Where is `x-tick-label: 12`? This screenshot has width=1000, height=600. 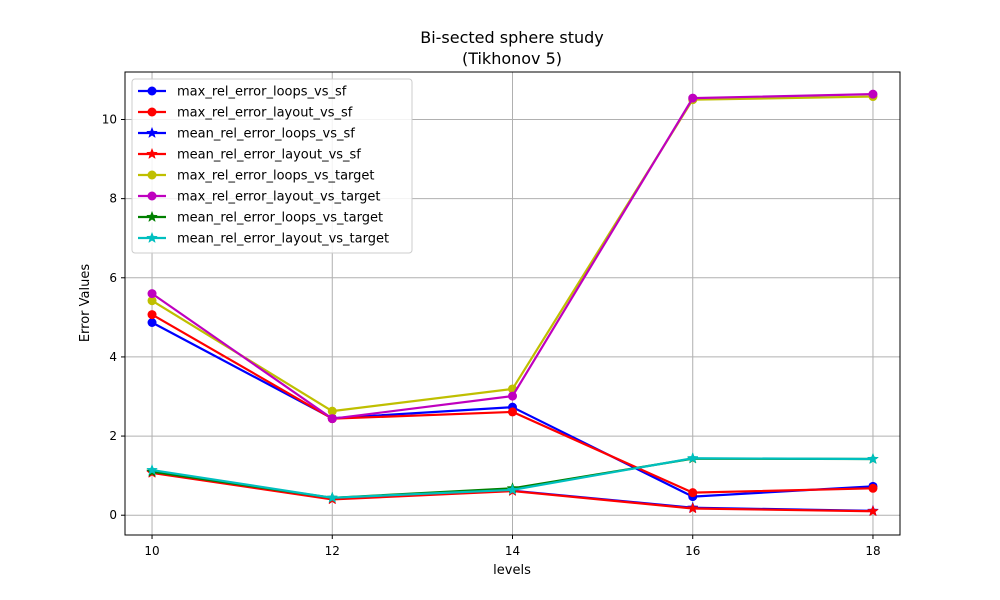
x-tick-label: 12 is located at coordinates (332, 551).